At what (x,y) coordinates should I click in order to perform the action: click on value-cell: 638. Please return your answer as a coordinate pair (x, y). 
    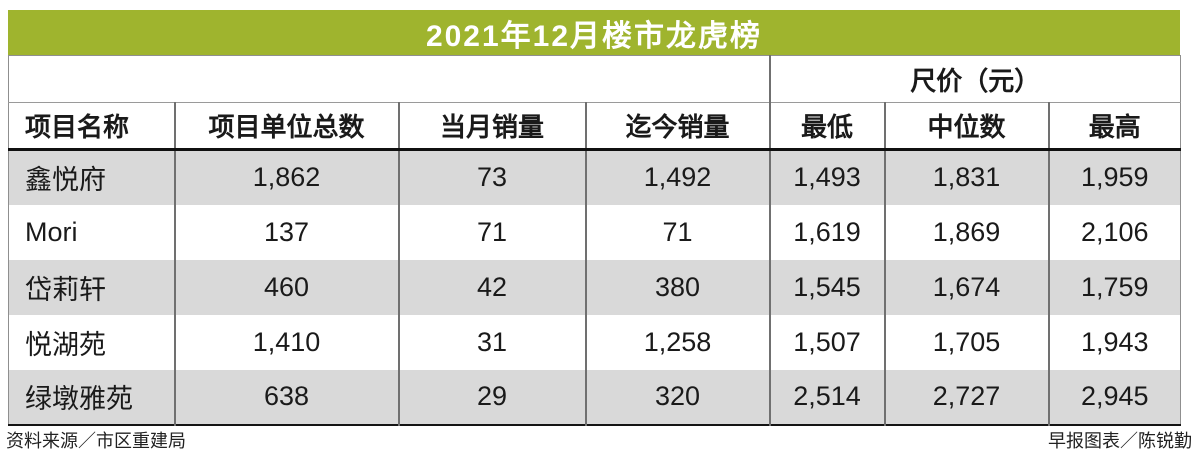
    Looking at the image, I should click on (286, 397).